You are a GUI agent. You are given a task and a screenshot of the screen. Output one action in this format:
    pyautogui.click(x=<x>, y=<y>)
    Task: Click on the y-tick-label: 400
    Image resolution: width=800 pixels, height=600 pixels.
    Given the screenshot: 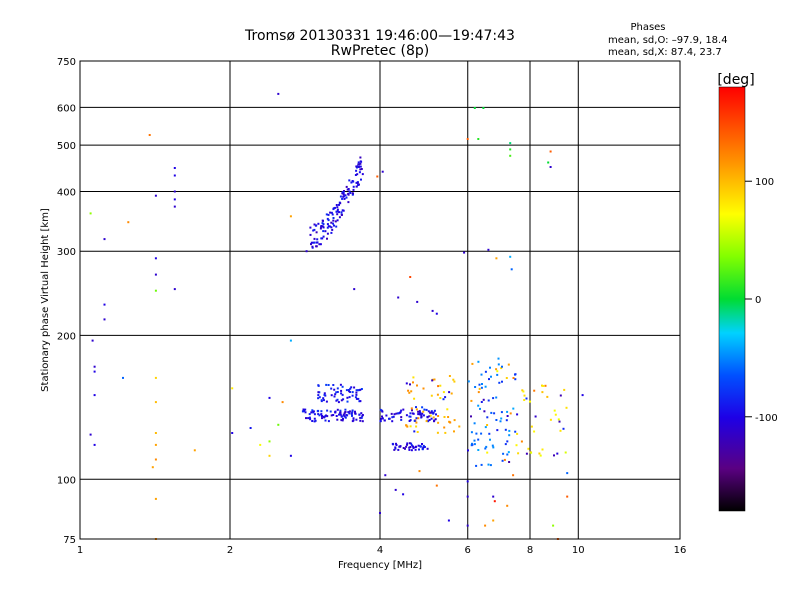 What is the action you would take?
    pyautogui.click(x=66, y=192)
    